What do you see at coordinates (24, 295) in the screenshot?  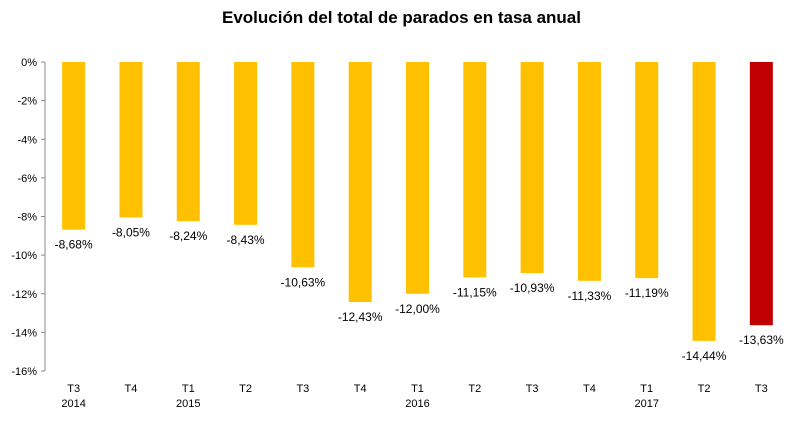 I see `y-tick-label: -12%` at bounding box center [24, 295].